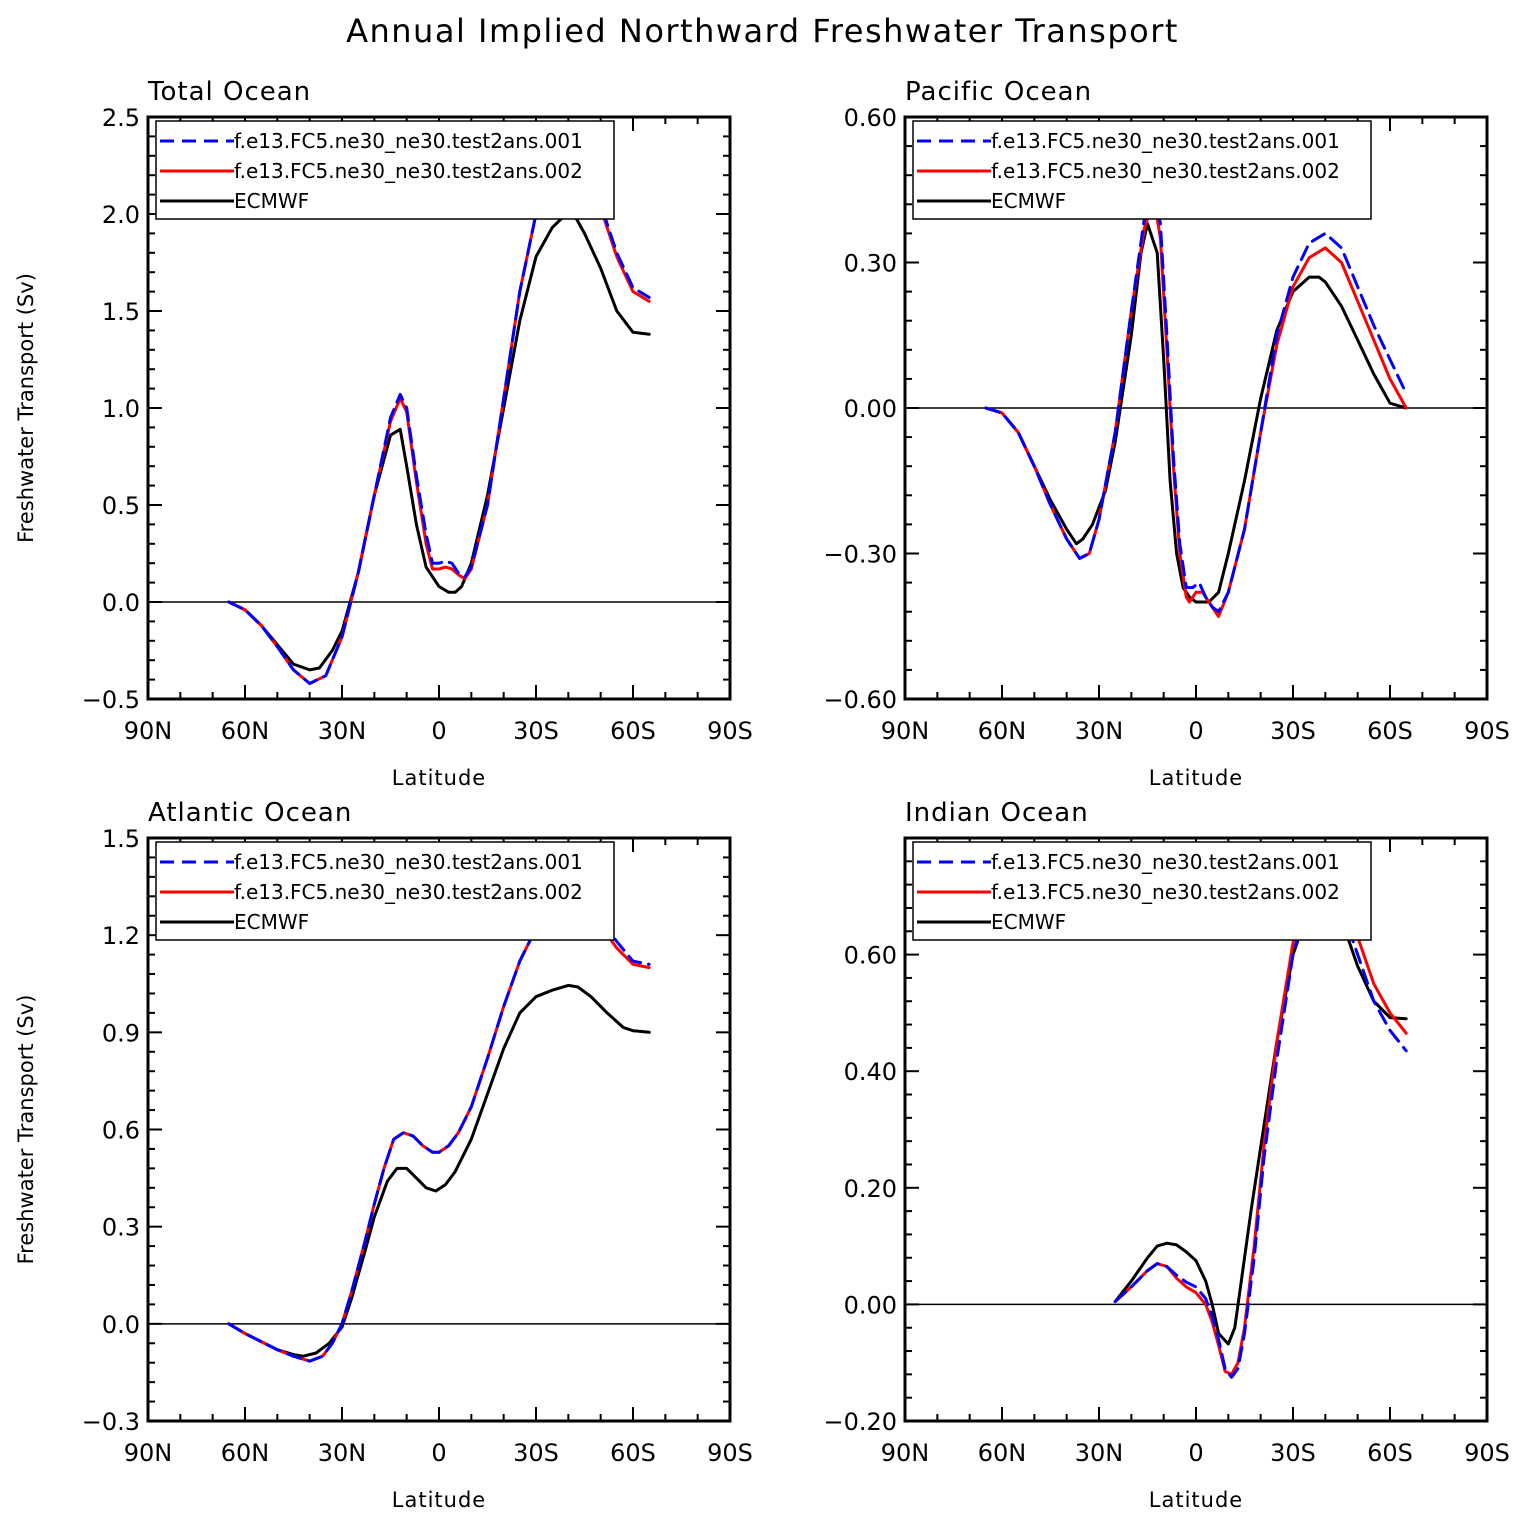 The width and height of the screenshot is (1525, 1527). Describe the element at coordinates (111, 1422) in the screenshot. I see `y-tick-label: −0.3` at that location.